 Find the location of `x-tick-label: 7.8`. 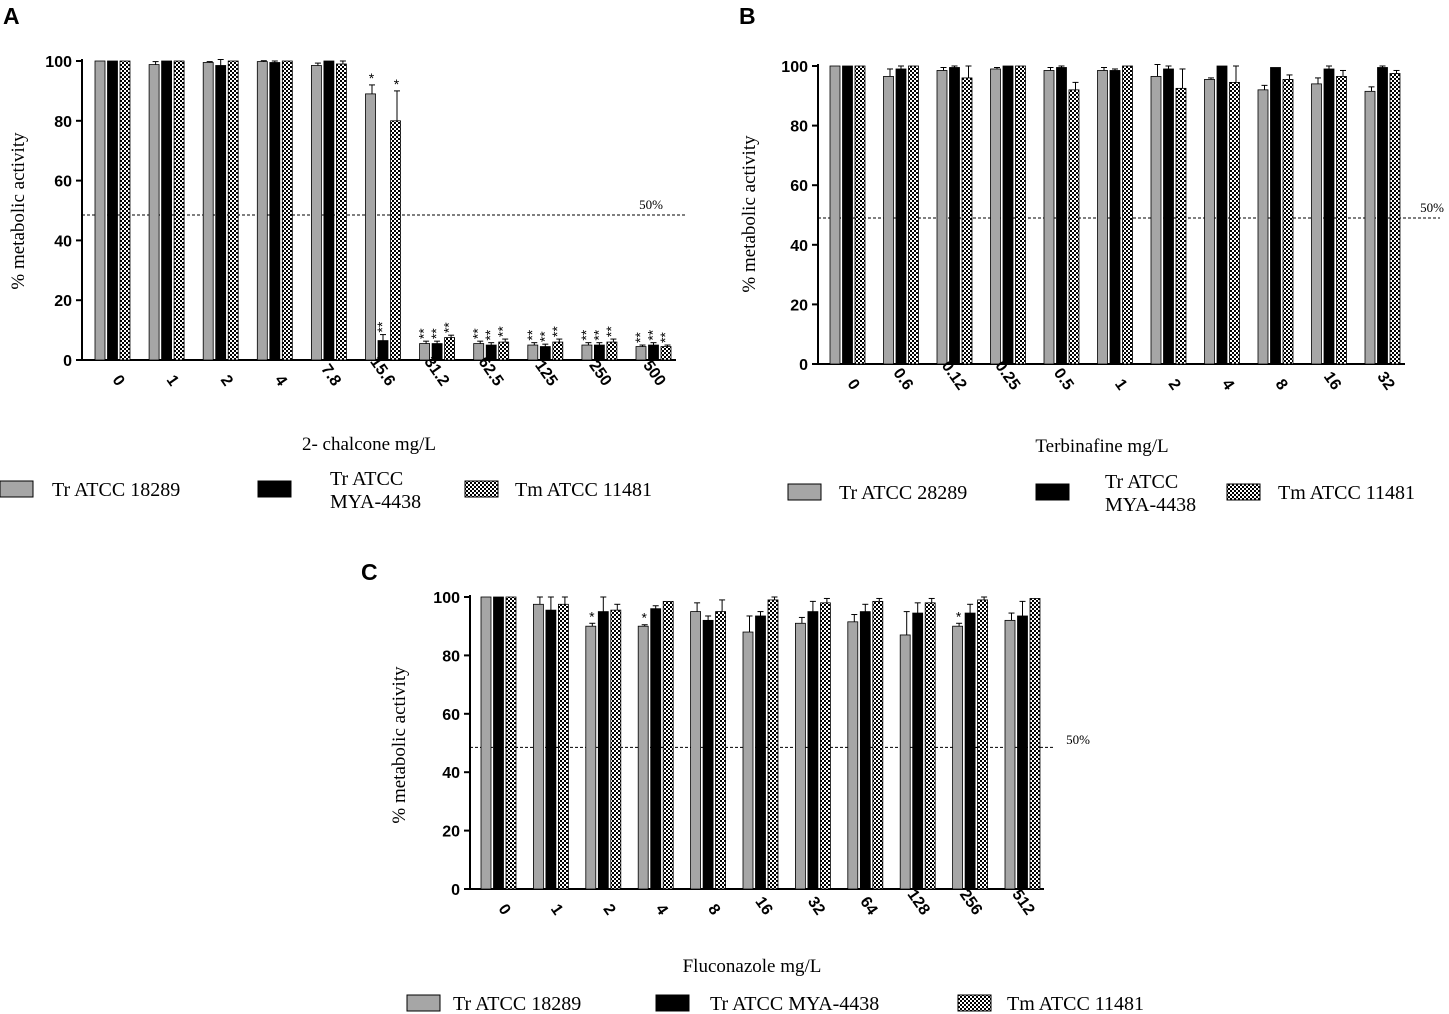

x-tick-label: 7.8 is located at coordinates (330, 375).